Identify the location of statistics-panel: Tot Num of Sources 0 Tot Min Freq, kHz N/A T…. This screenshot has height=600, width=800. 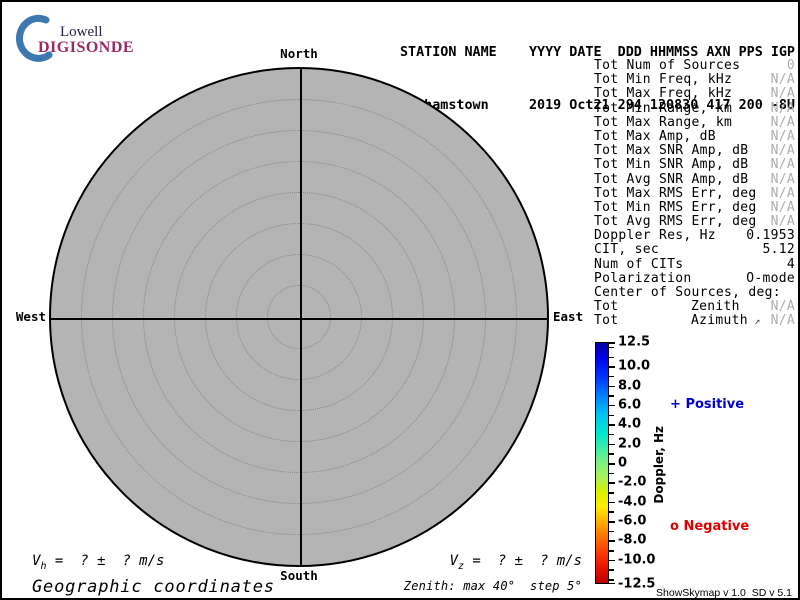
(695, 193).